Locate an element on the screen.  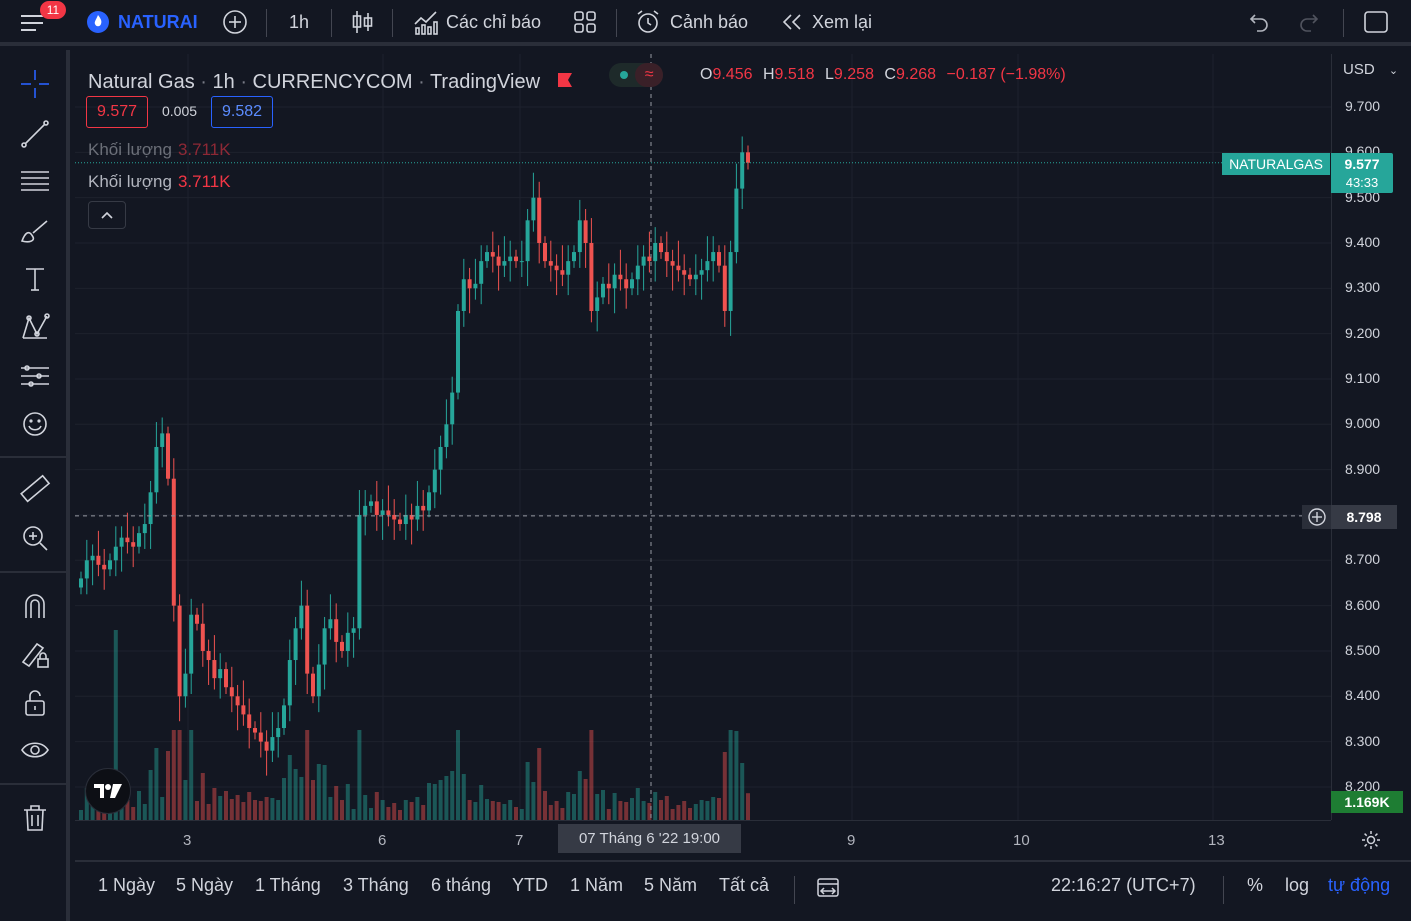
collapse-legend-button is located at coordinates (107, 215).